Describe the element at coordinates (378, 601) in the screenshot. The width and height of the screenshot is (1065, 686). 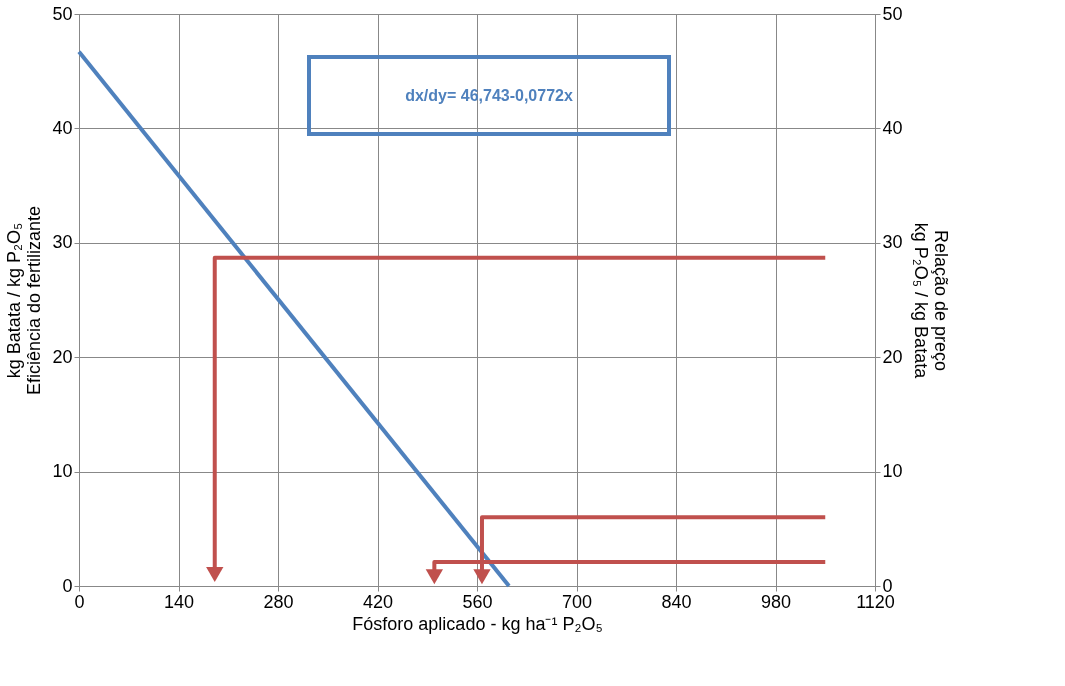
I see `x-tick-label: 420` at that location.